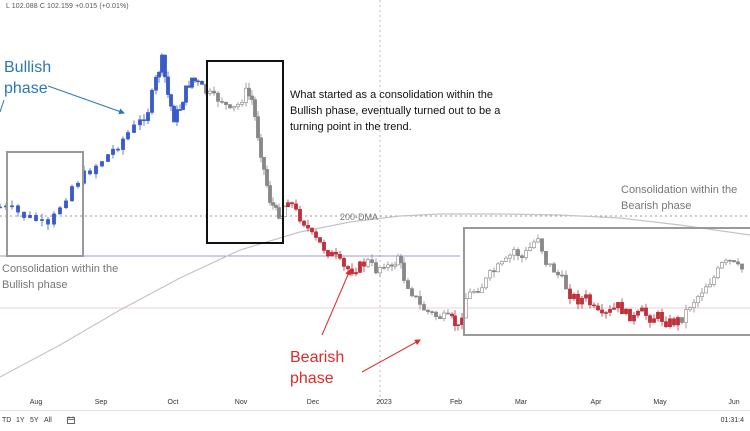  What do you see at coordinates (312, 378) in the screenshot?
I see `bearish-phase-label-2: phase` at bounding box center [312, 378].